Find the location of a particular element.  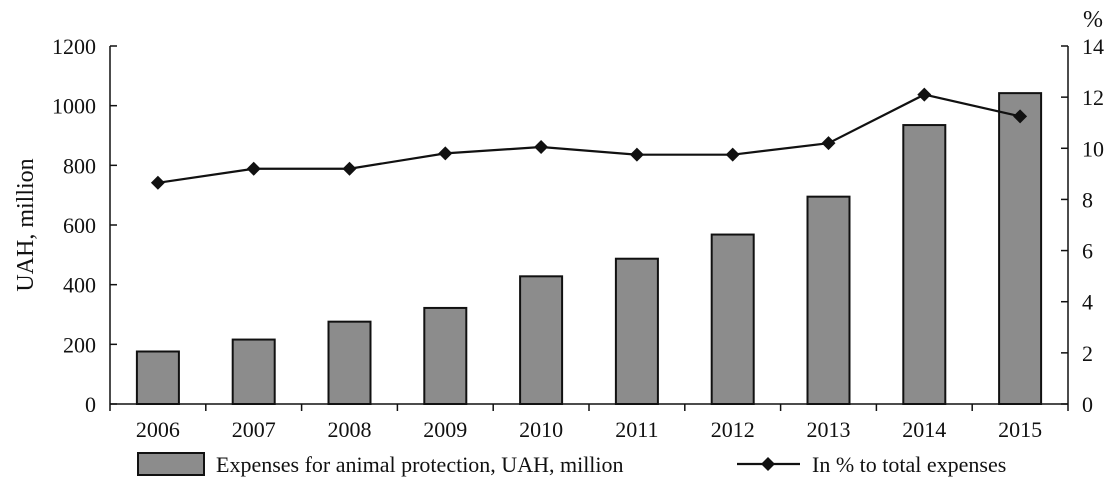

bar-2007 is located at coordinates (253, 371).